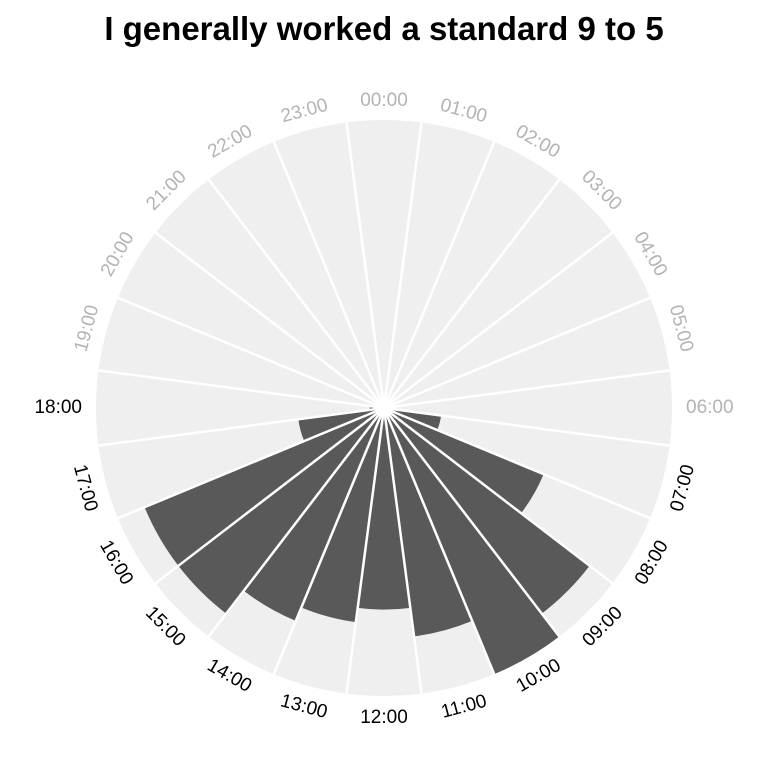 The image size is (768, 768). What do you see at coordinates (464, 707) in the screenshot?
I see `tick-label-1100: 11:00` at bounding box center [464, 707].